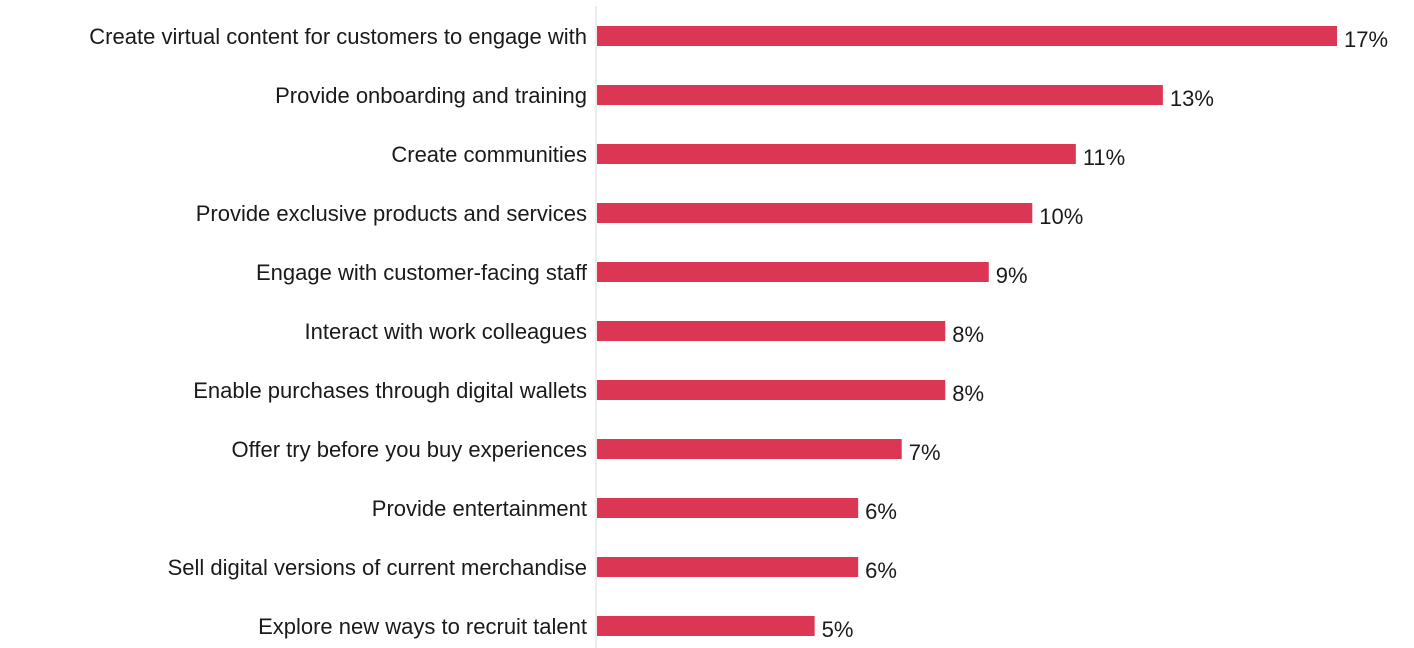 The image size is (1414, 648). I want to click on value-label: 5%, so click(838, 629).